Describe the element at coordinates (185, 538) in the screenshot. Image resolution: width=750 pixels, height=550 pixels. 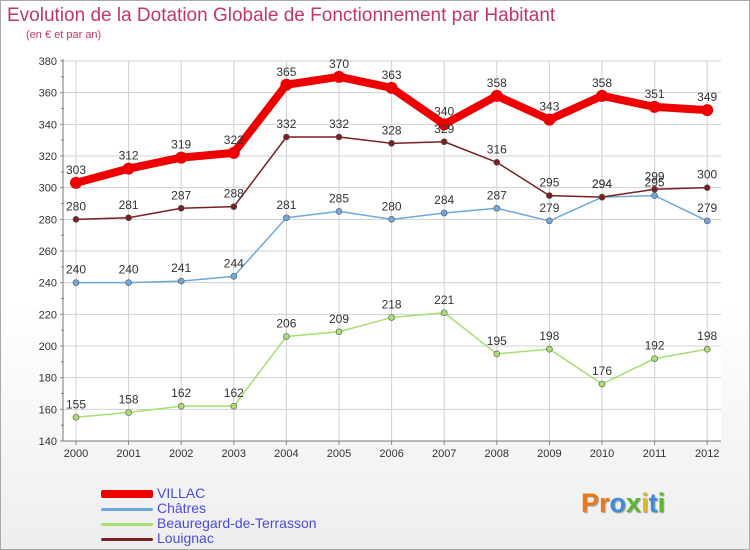
I see `legend-label-louignac: Louignac` at that location.